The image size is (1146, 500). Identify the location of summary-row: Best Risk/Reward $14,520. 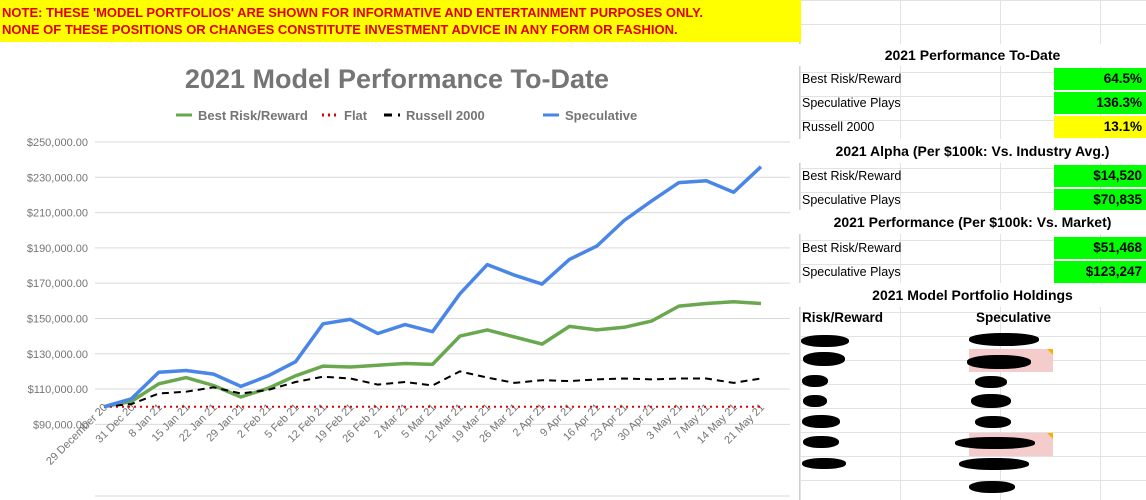
(972, 176).